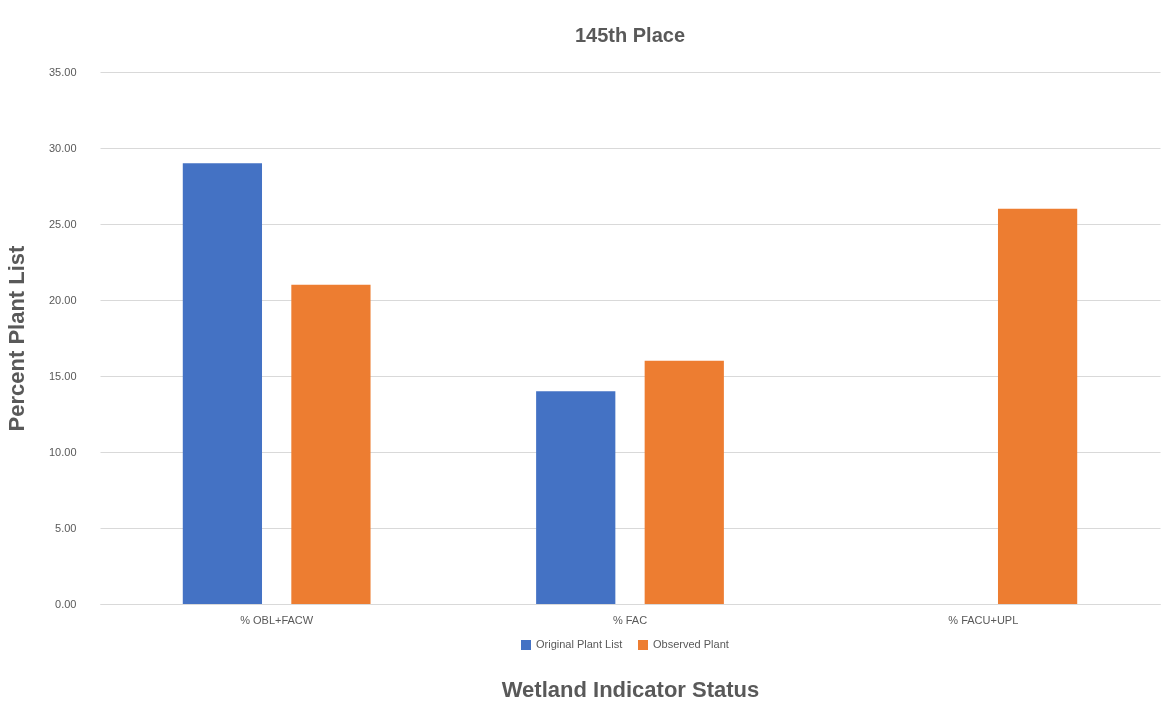 Image resolution: width=1166 pixels, height=705 pixels. I want to click on chart-title: 145th Place, so click(630, 35).